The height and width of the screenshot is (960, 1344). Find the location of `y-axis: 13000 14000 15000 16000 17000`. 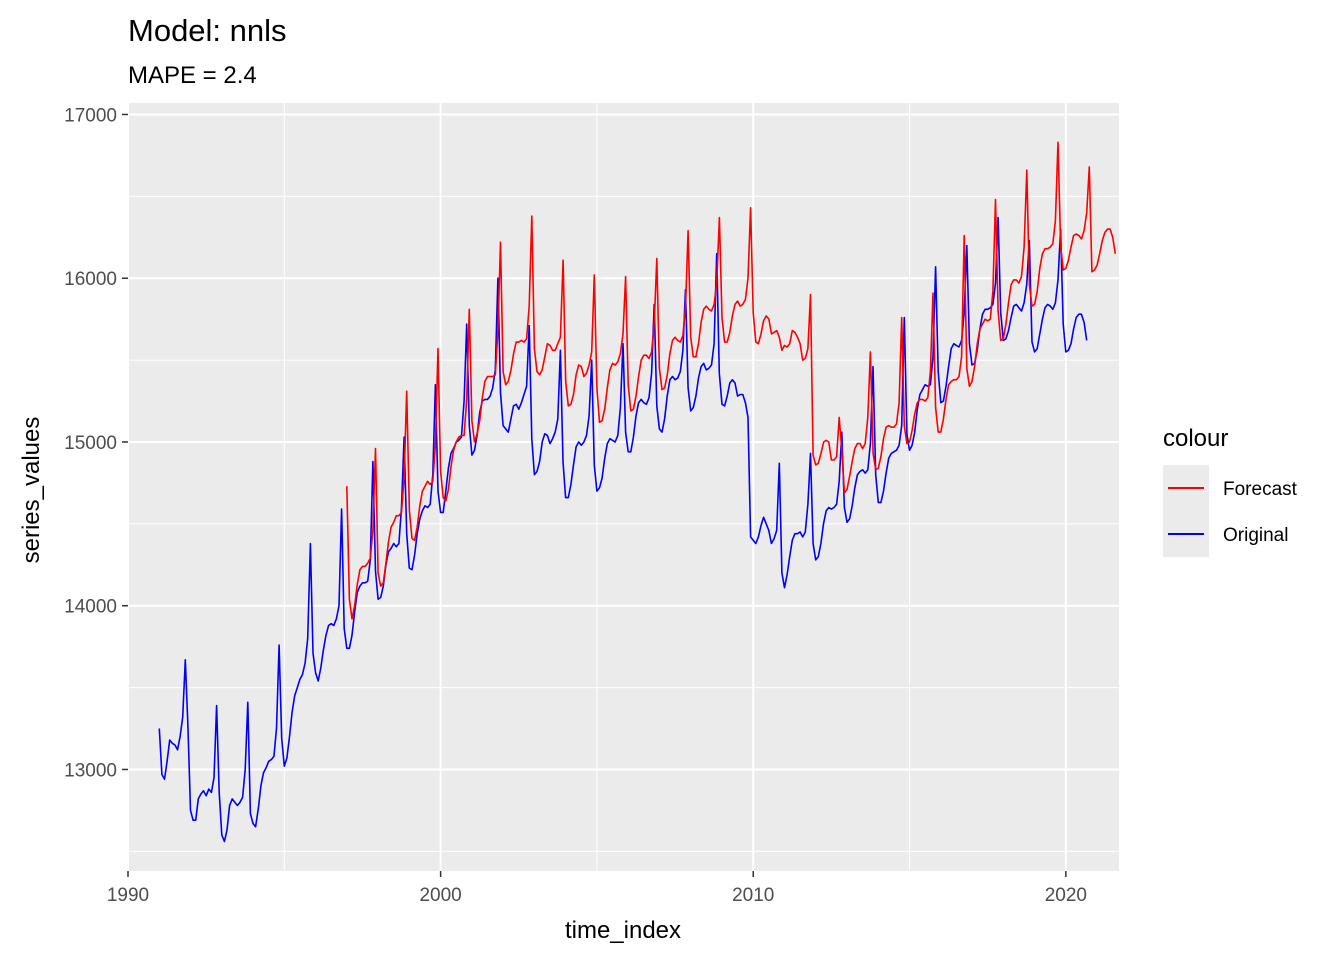

y-axis: 13000 14000 15000 16000 17000 is located at coordinates (96, 443).